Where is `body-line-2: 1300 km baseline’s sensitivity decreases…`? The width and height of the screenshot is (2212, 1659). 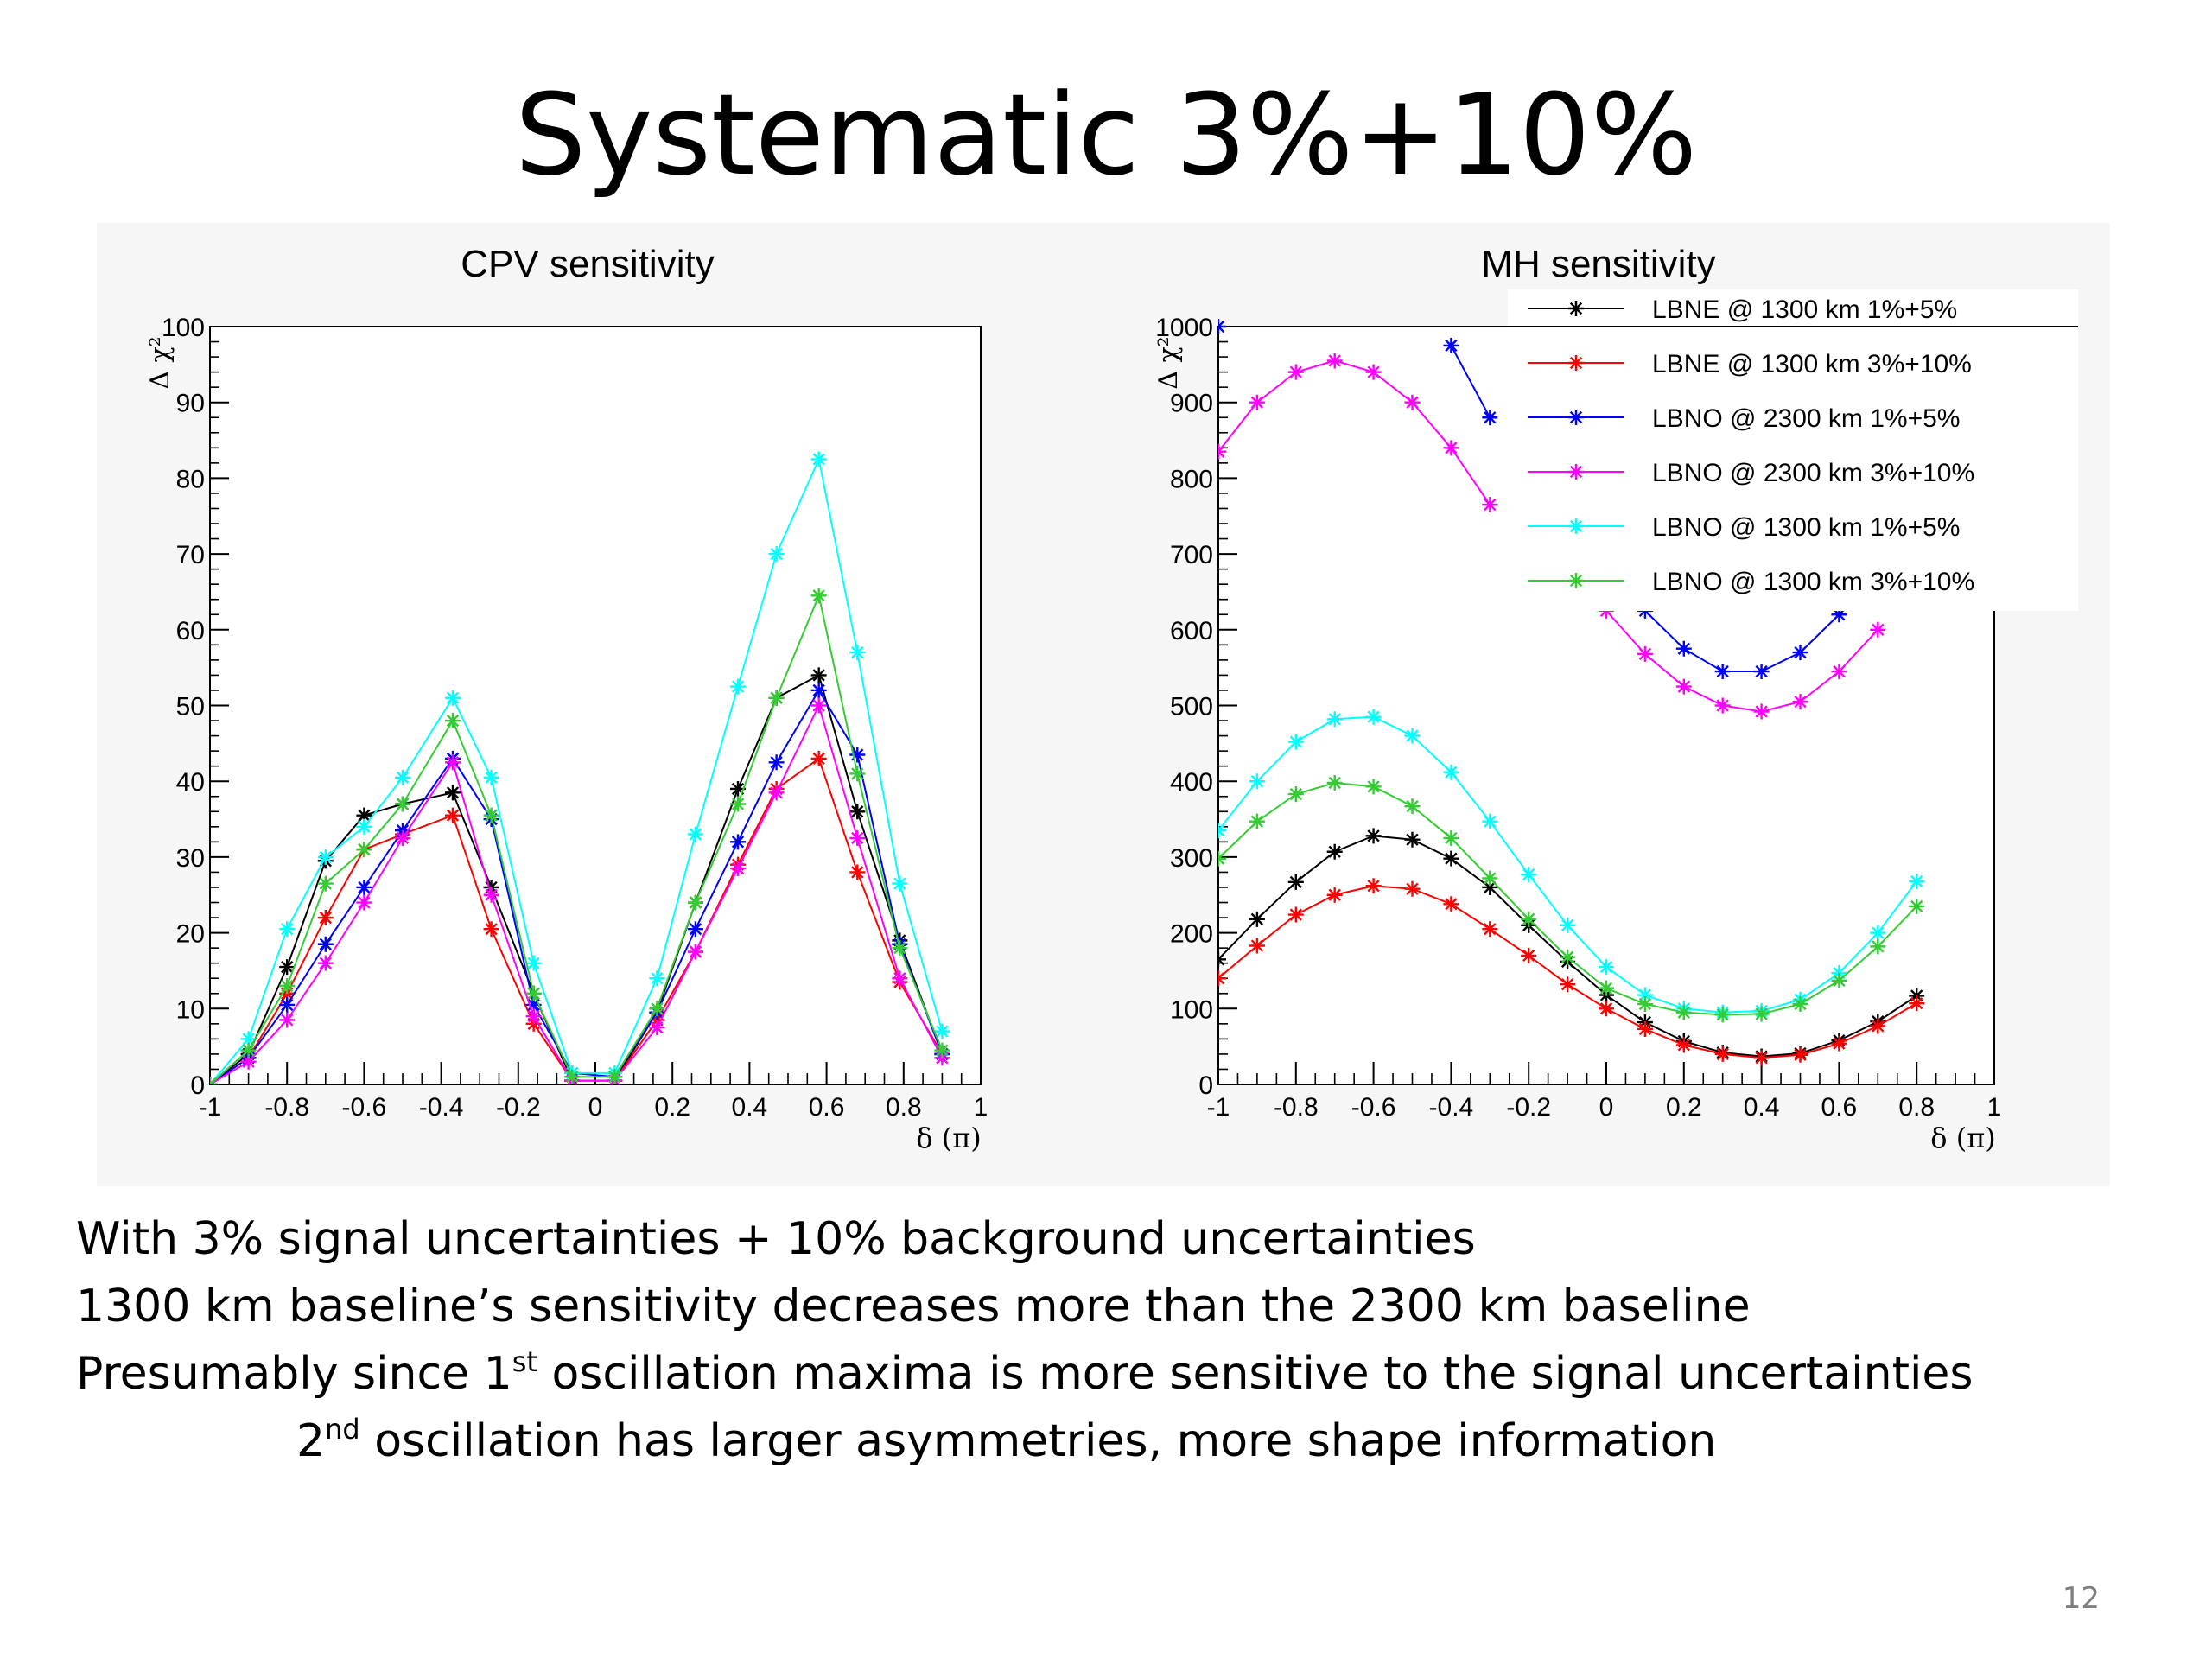 body-line-2: 1300 km baseline’s sensitivity decreases… is located at coordinates (913, 1306).